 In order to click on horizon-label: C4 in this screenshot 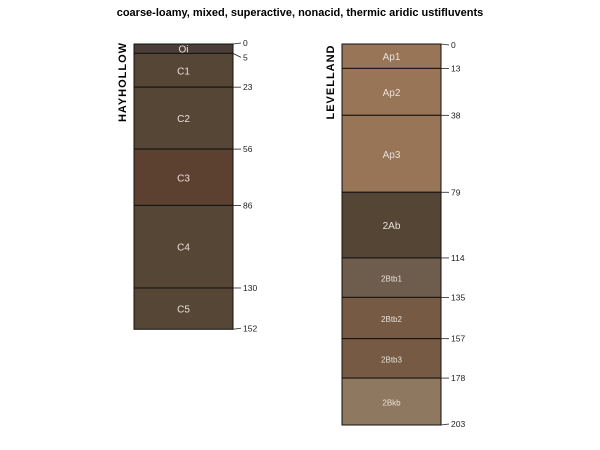, I will do `click(183, 248)`.